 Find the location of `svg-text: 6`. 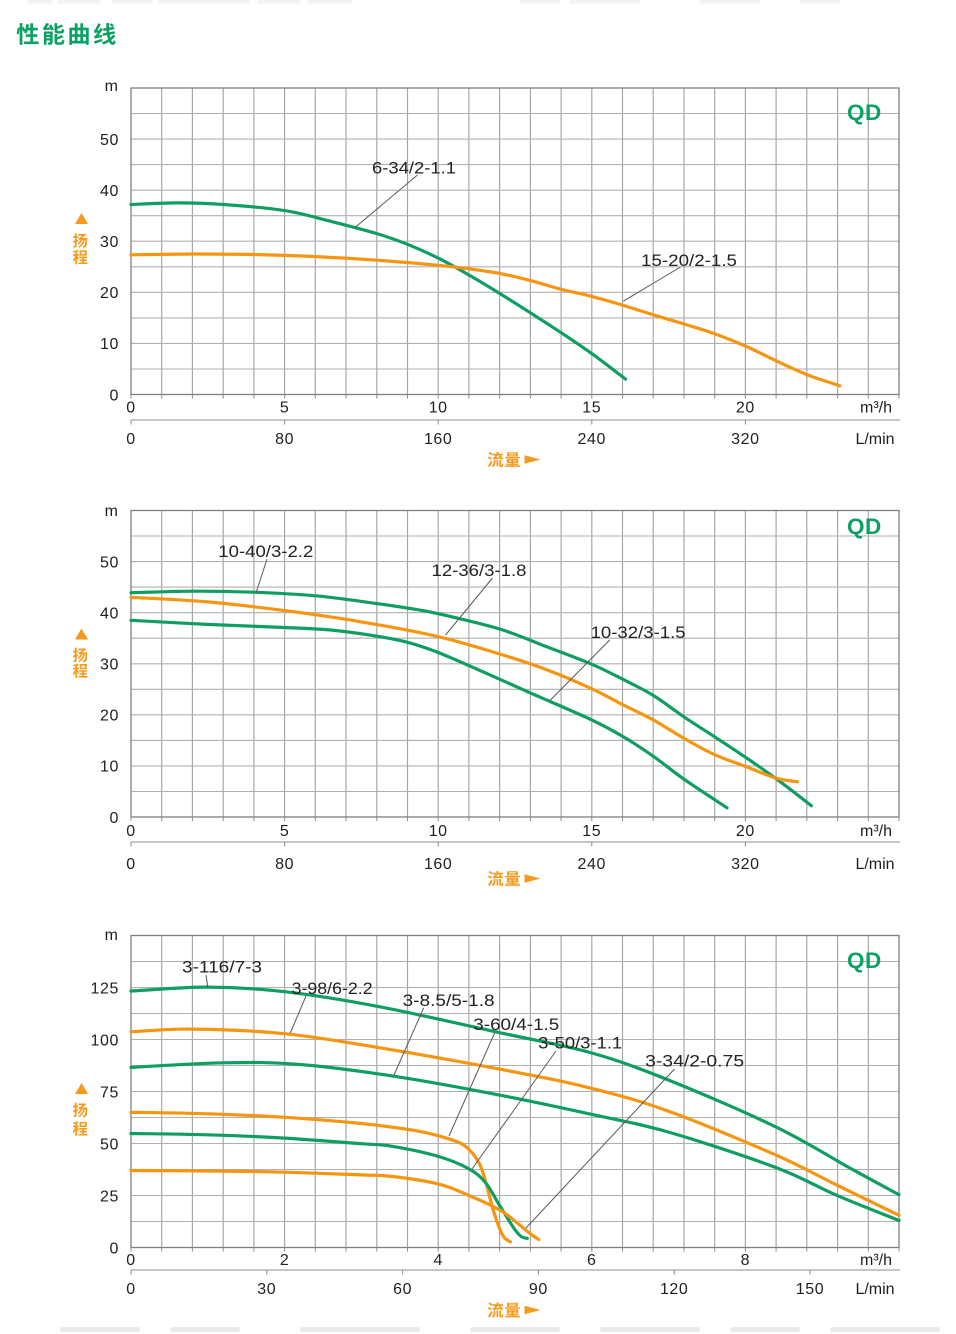

svg-text: 6 is located at coordinates (592, 1260).